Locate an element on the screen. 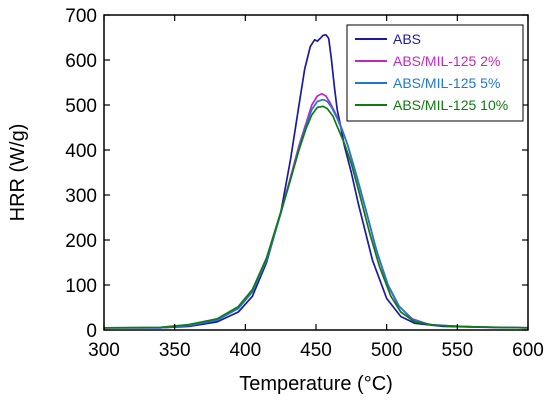 This screenshot has width=550, height=410. y-tick-label: 0 is located at coordinates (91, 331).